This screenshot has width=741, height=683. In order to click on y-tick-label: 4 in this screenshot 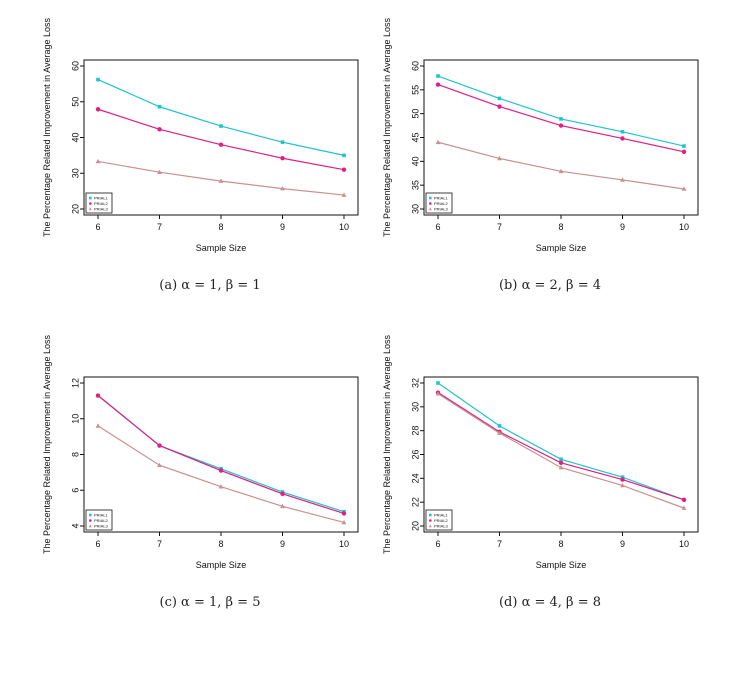, I will do `click(75, 525)`.